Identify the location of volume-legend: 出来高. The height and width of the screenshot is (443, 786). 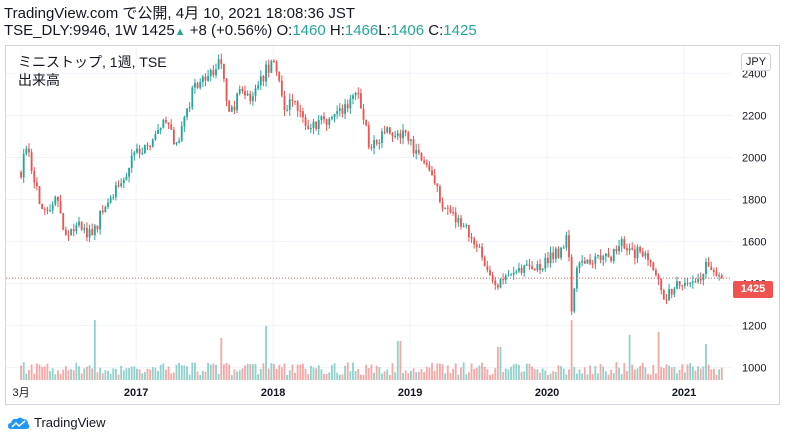
(39, 80).